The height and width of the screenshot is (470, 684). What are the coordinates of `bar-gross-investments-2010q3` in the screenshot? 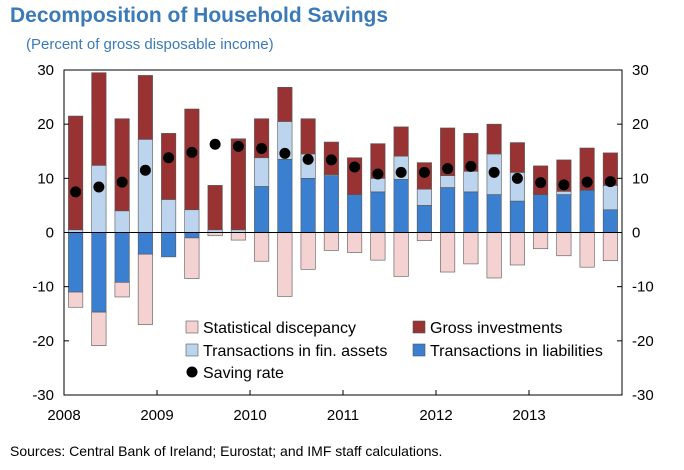 It's located at (308, 136).